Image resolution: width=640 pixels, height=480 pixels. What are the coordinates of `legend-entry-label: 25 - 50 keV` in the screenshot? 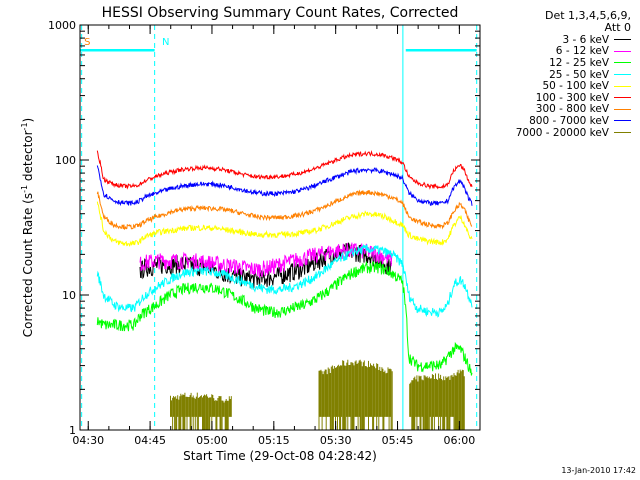 It's located at (579, 74).